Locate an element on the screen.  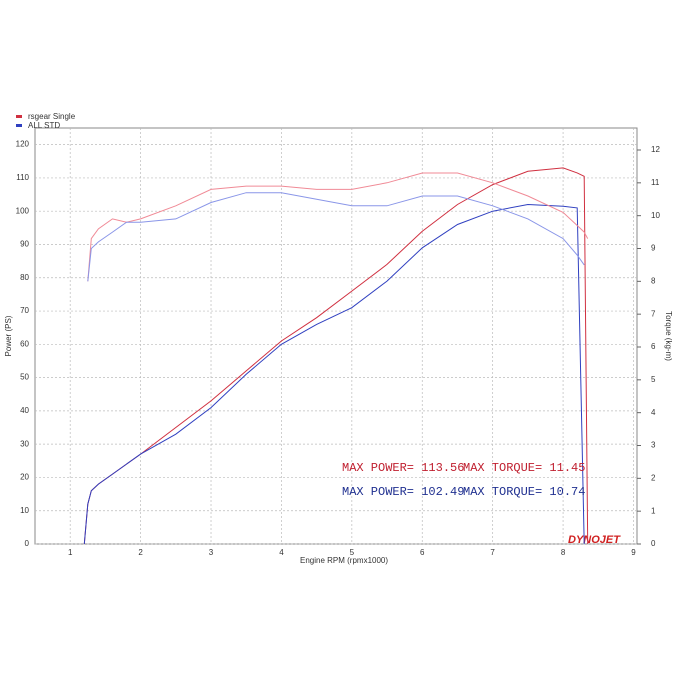
x-tick-label: 8 is located at coordinates (563, 552).